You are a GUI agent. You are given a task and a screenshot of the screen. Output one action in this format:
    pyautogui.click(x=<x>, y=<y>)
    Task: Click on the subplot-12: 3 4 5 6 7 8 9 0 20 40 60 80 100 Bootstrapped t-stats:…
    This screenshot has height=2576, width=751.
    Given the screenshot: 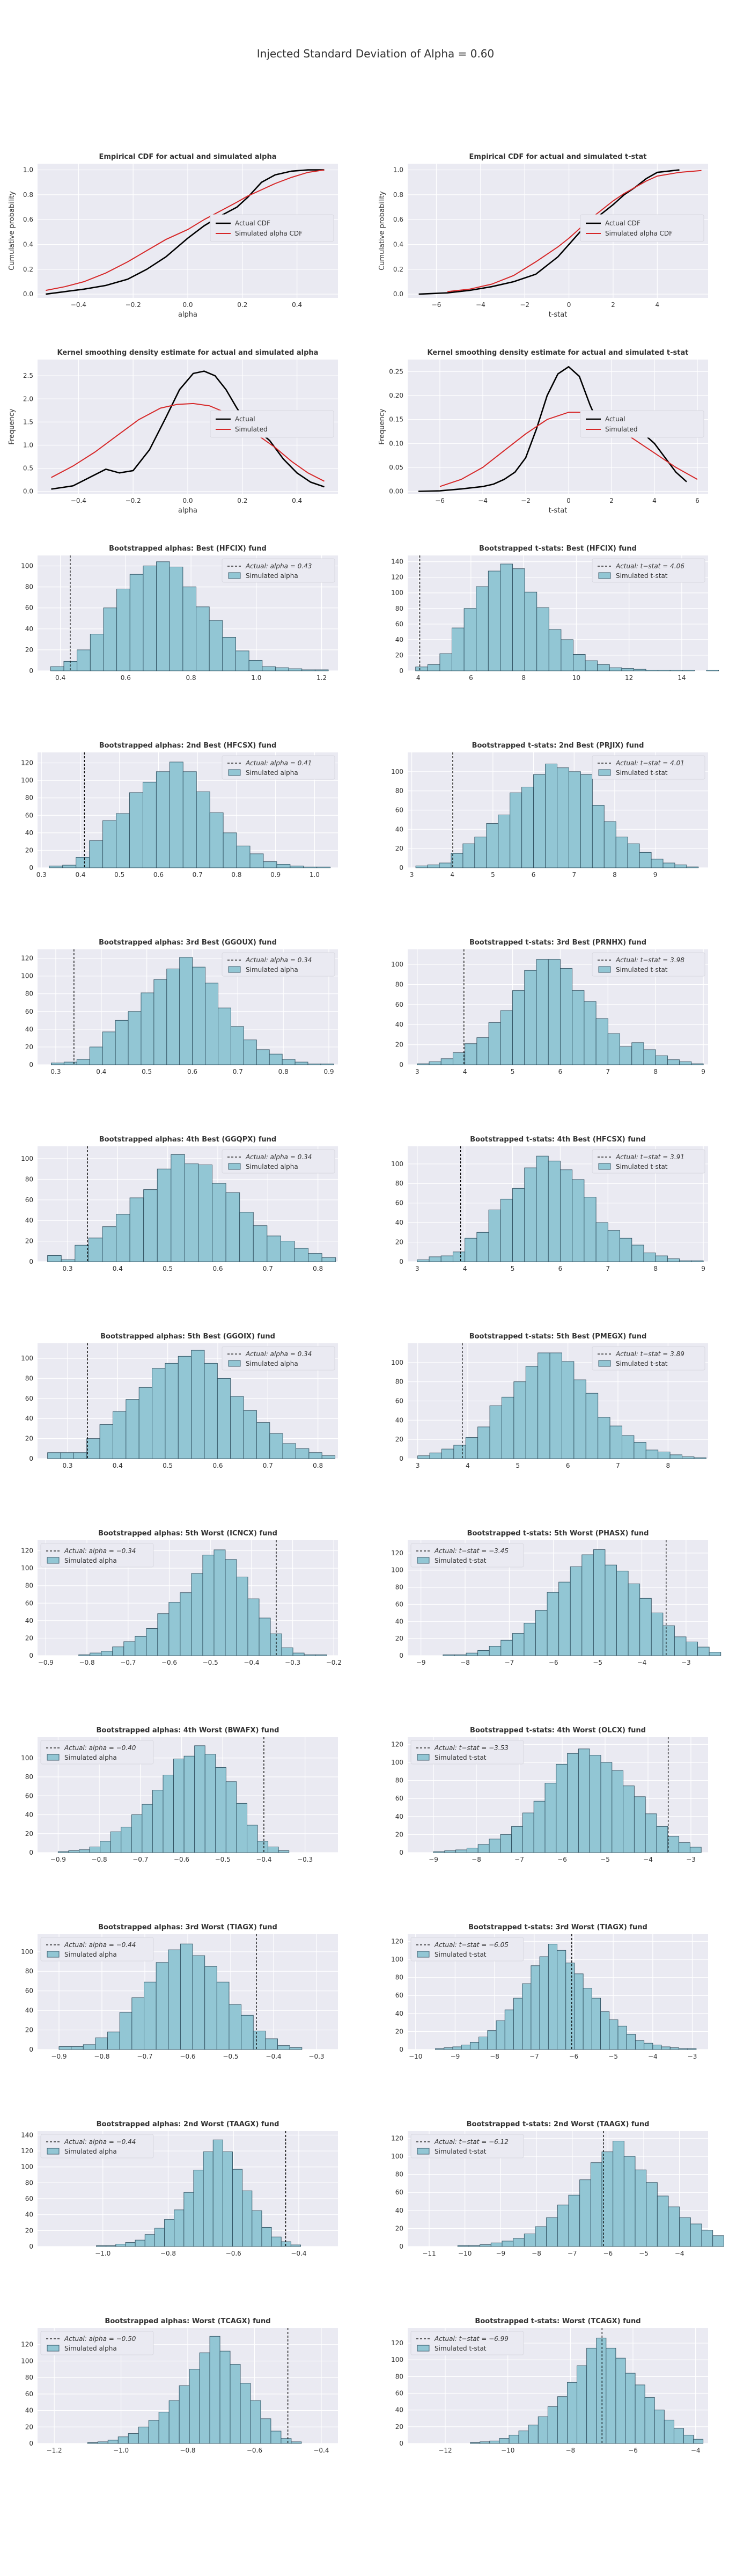 What is the action you would take?
    pyautogui.click(x=549, y=1204)
    